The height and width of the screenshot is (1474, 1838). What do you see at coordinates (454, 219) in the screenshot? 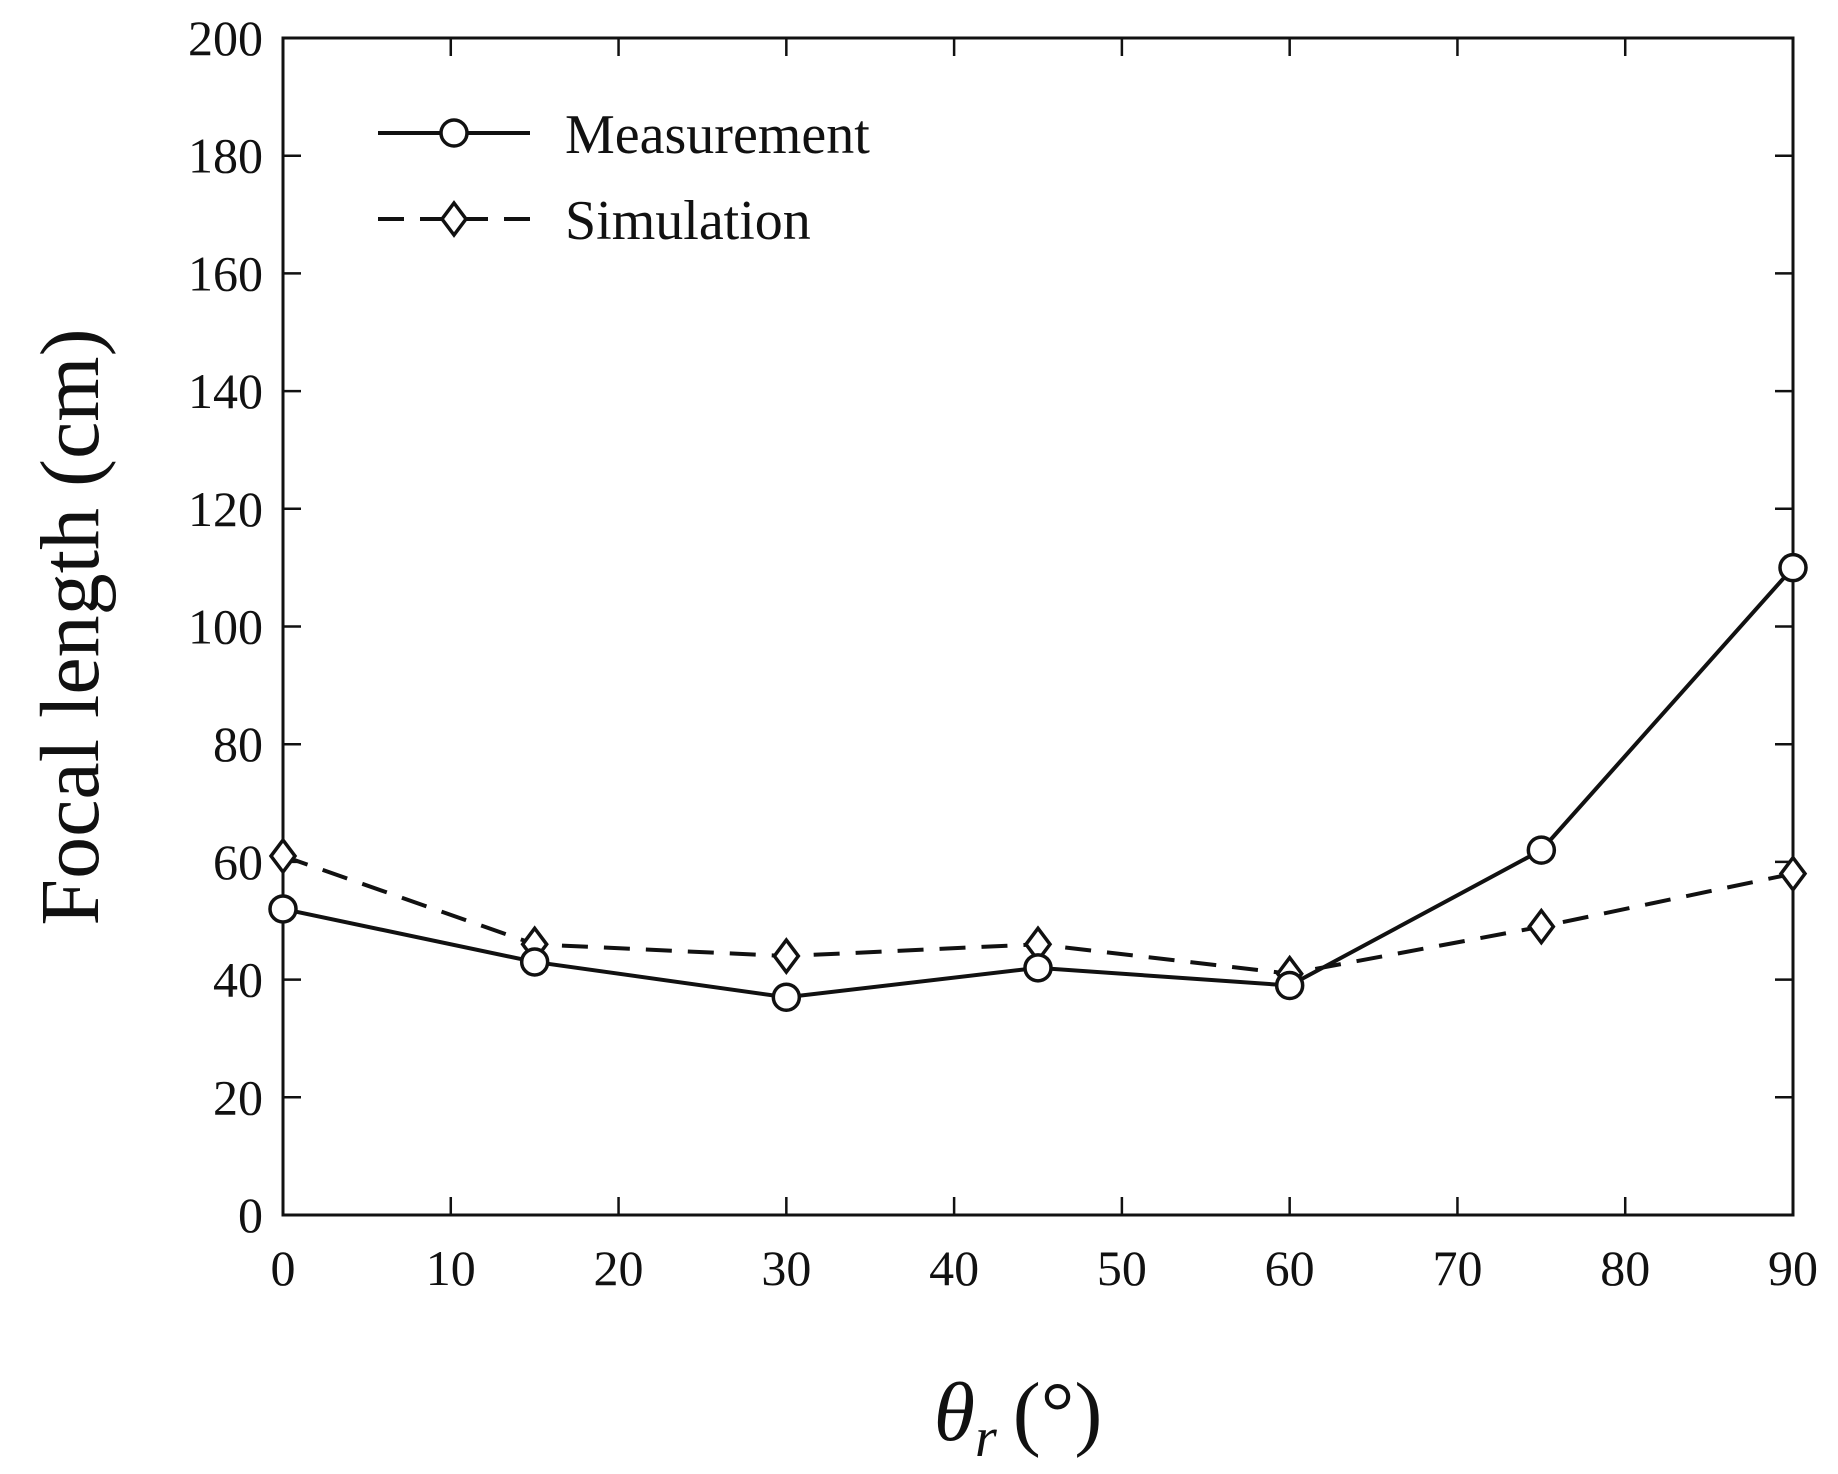
I see `legend-marker-diamond` at bounding box center [454, 219].